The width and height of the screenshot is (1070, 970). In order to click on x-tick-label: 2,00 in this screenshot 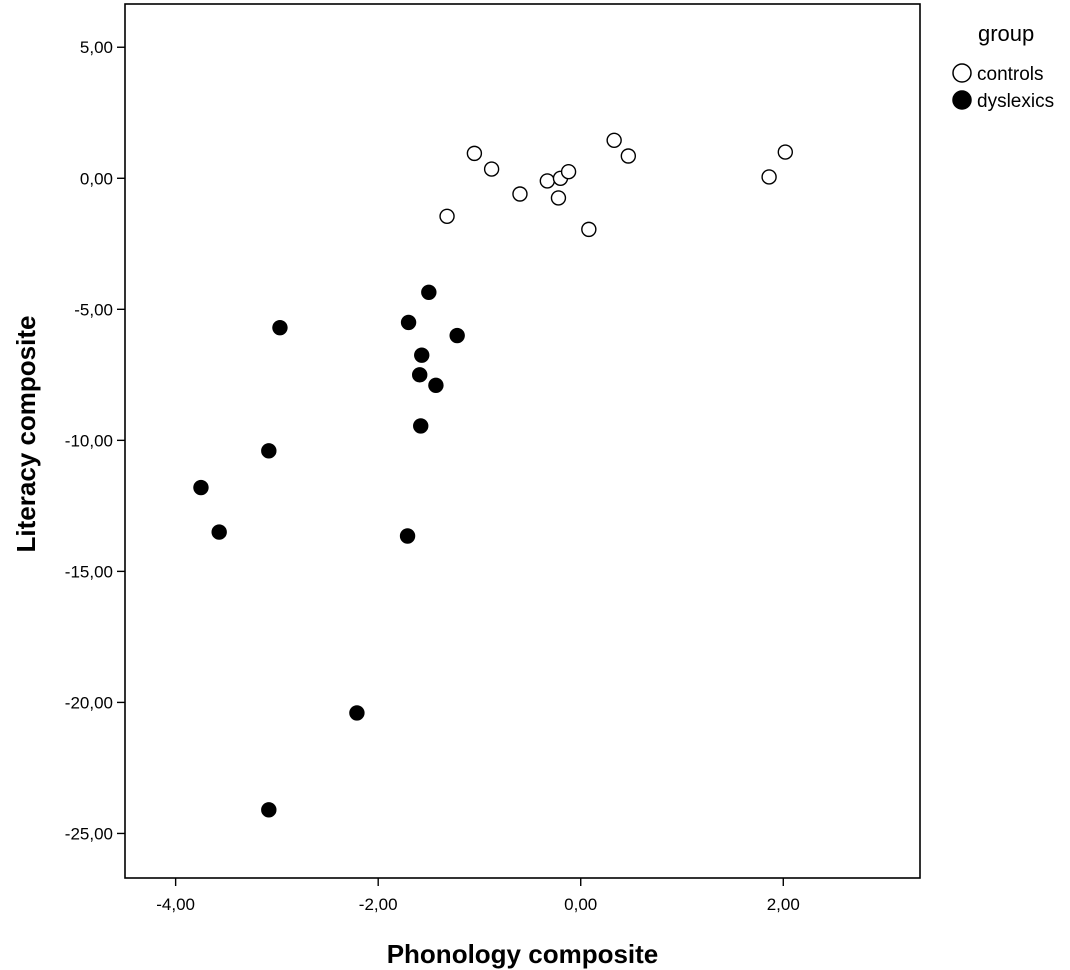, I will do `click(783, 904)`.